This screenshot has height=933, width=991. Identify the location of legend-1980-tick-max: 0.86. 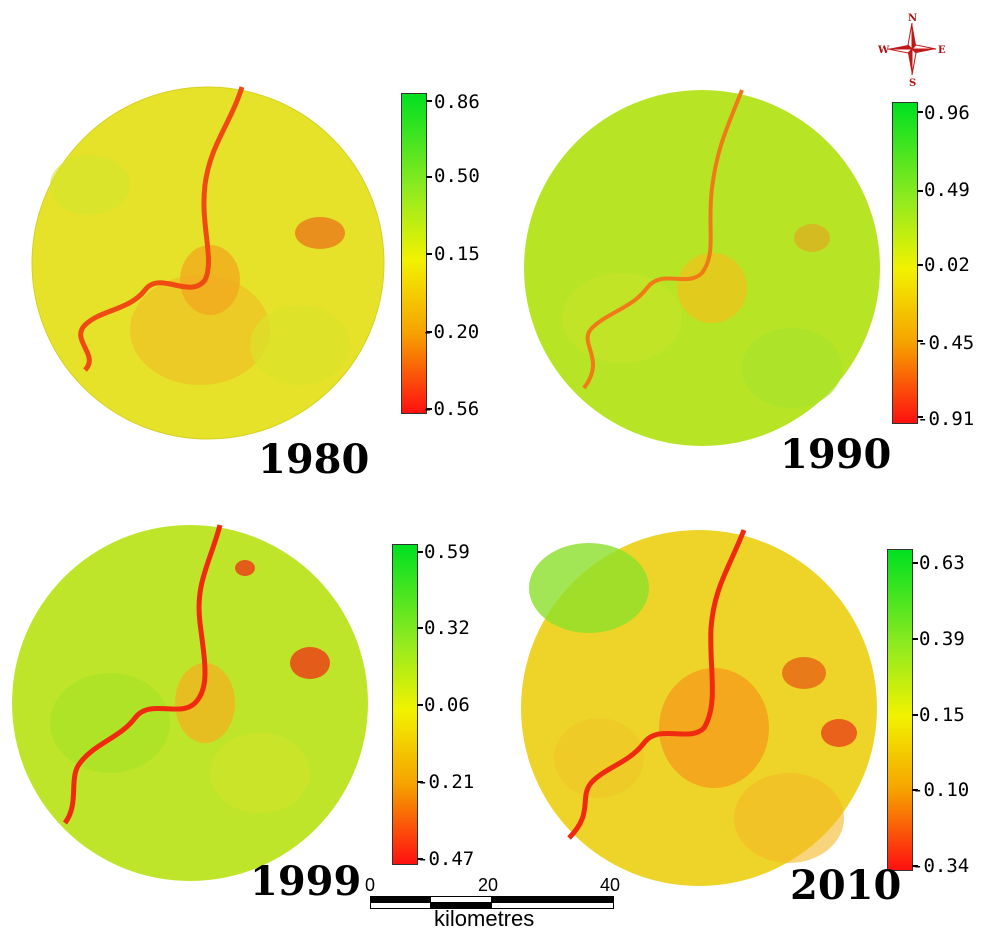
(457, 102).